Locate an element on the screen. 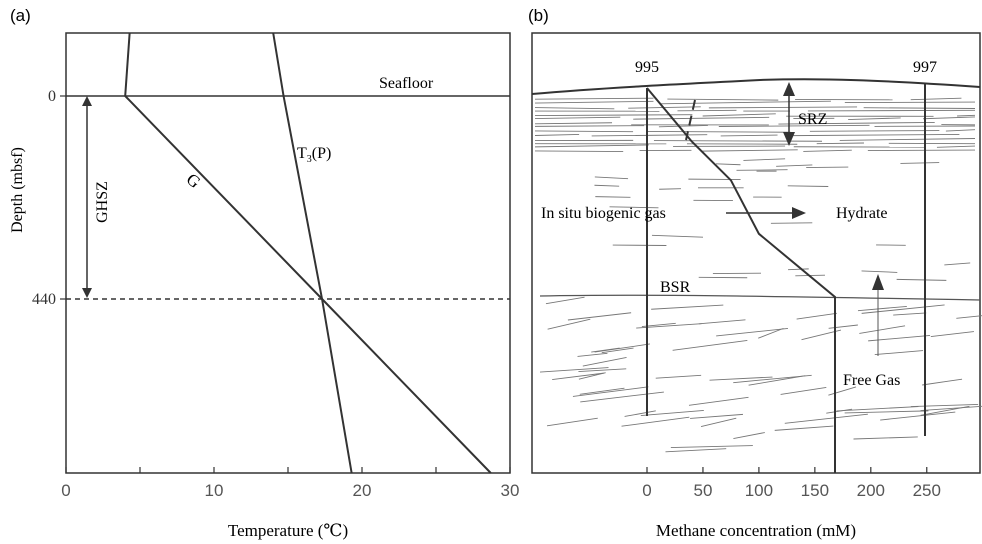  panel-b-label: (b) is located at coordinates (538, 15).